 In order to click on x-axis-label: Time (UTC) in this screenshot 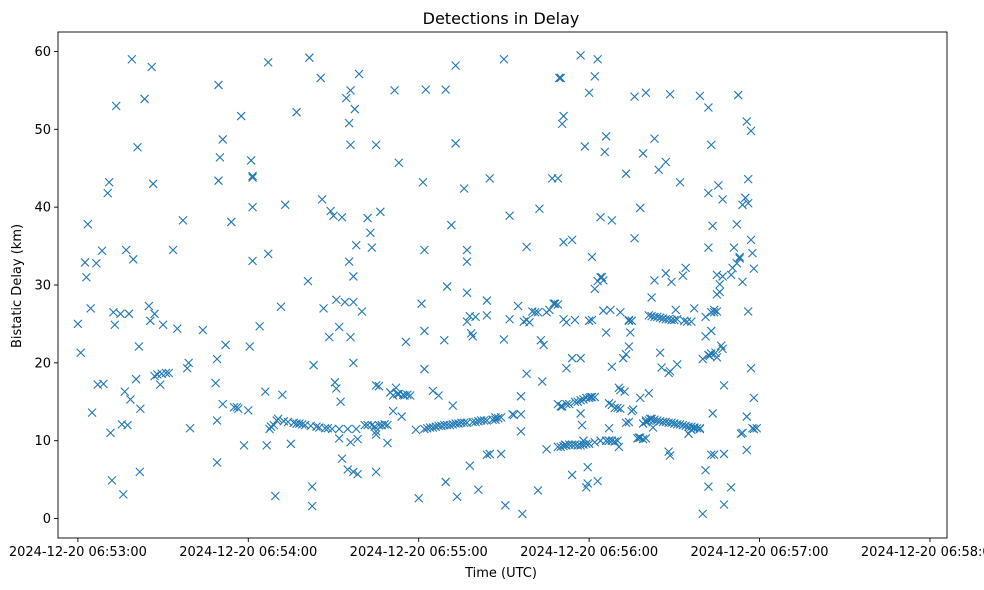, I will do `click(500, 573)`.